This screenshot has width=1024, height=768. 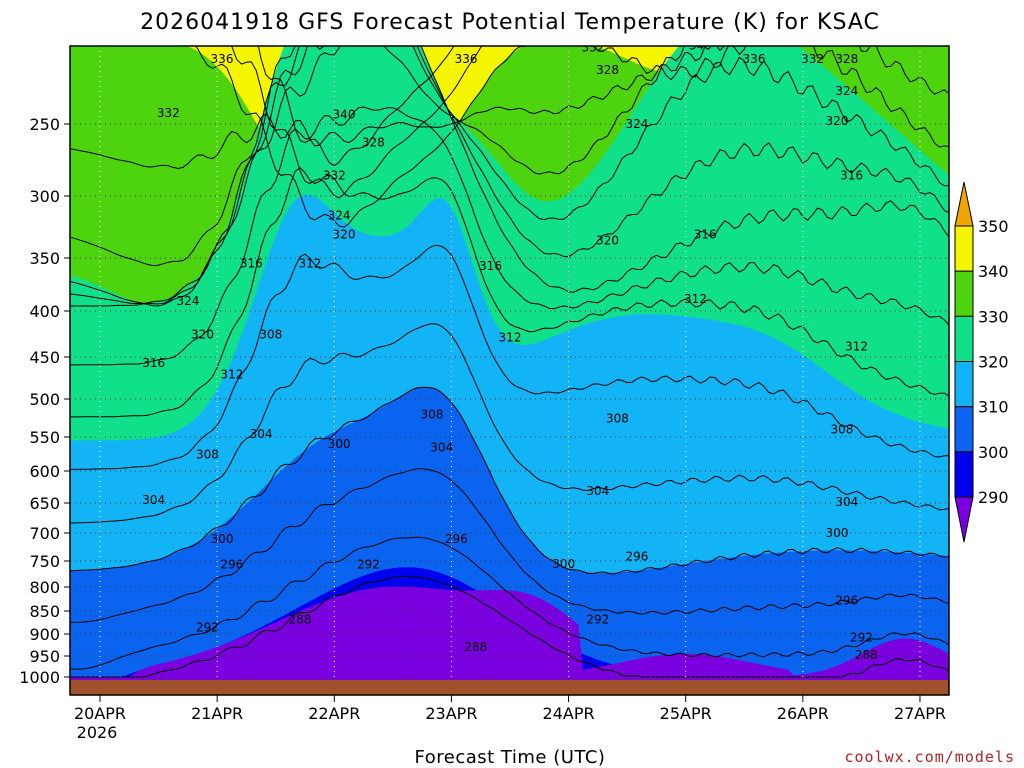 What do you see at coordinates (993, 407) in the screenshot?
I see `colorbar-tick-label: 310` at bounding box center [993, 407].